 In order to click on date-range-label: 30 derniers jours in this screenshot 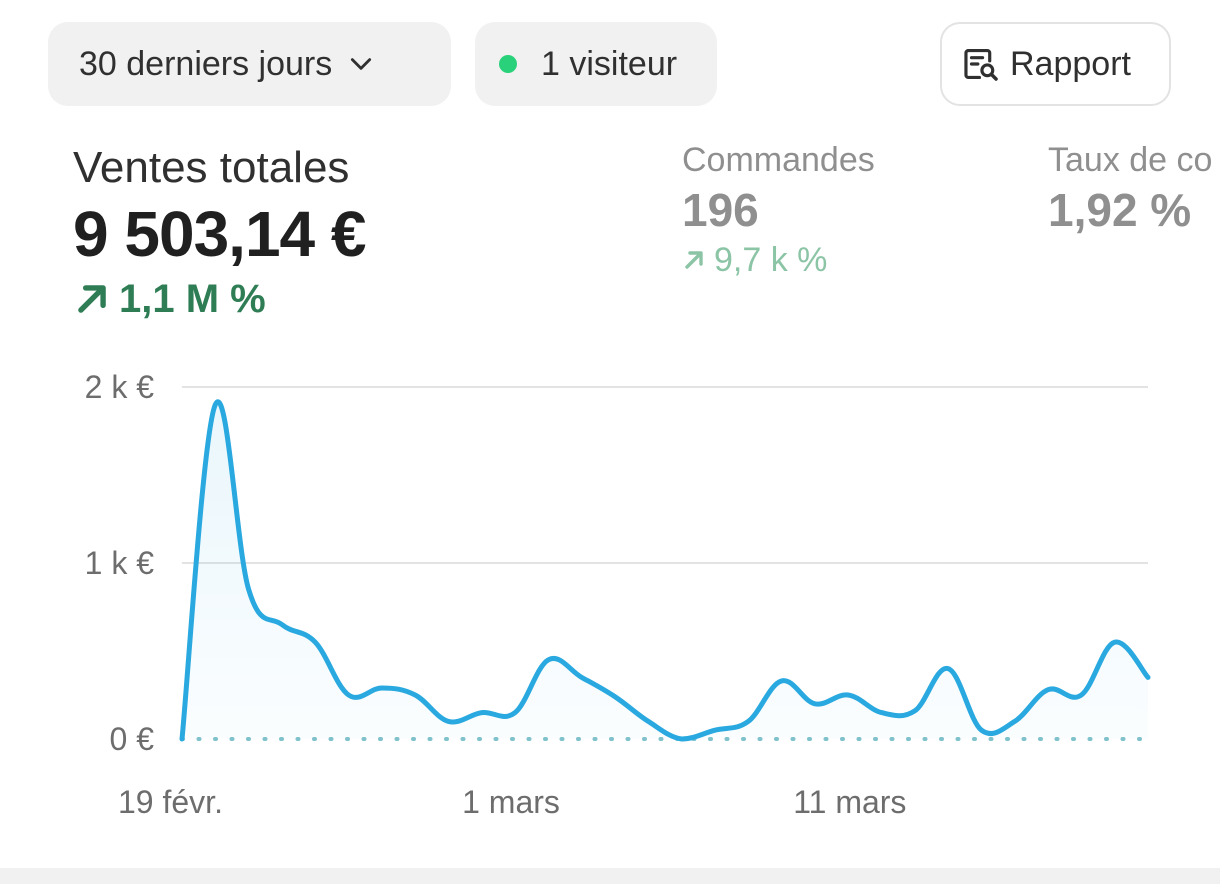, I will do `click(206, 63)`.